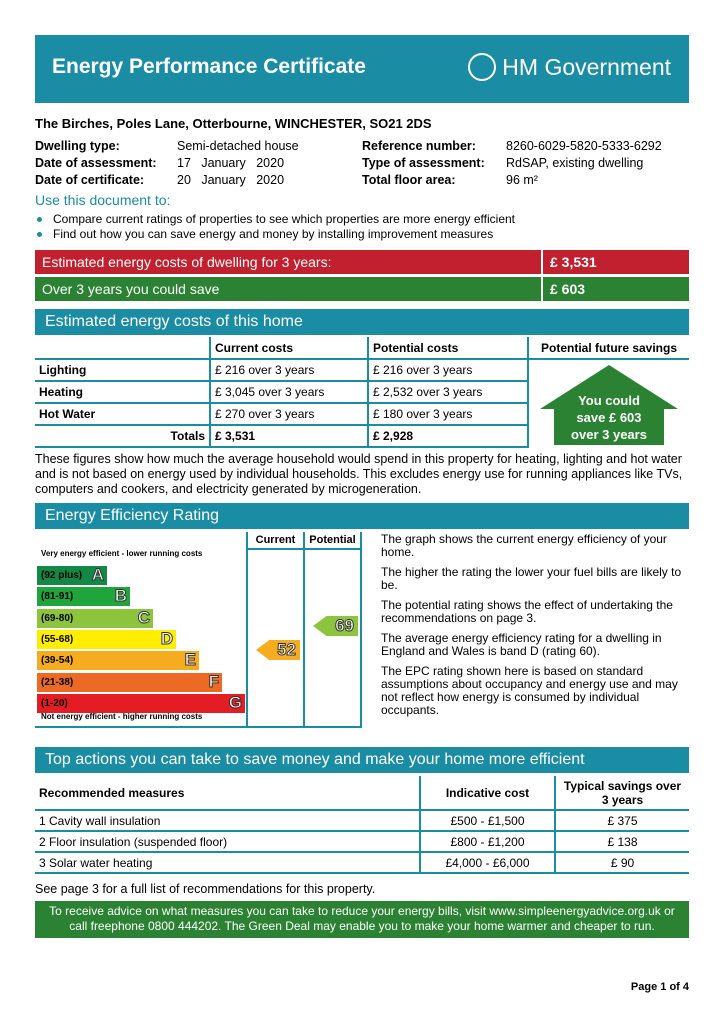 This screenshot has width=724, height=1024. What do you see at coordinates (62, 575) in the screenshot?
I see `band-range: (92 plus)` at bounding box center [62, 575].